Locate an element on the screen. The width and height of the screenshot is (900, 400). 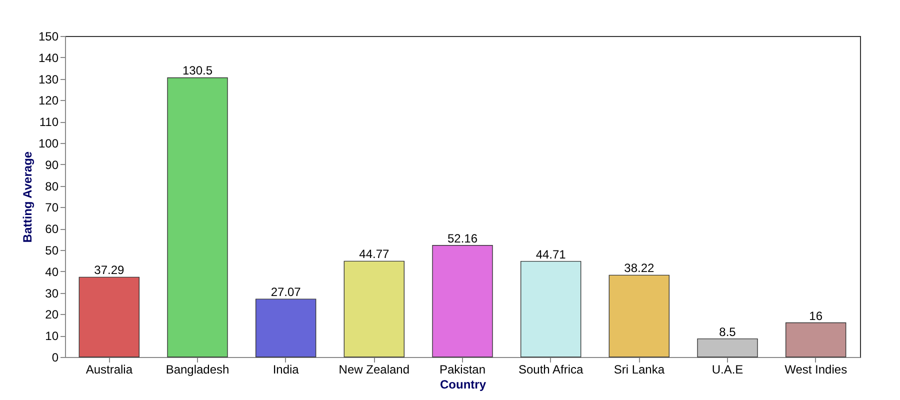
x-axis-title: Country is located at coordinates (463, 385).